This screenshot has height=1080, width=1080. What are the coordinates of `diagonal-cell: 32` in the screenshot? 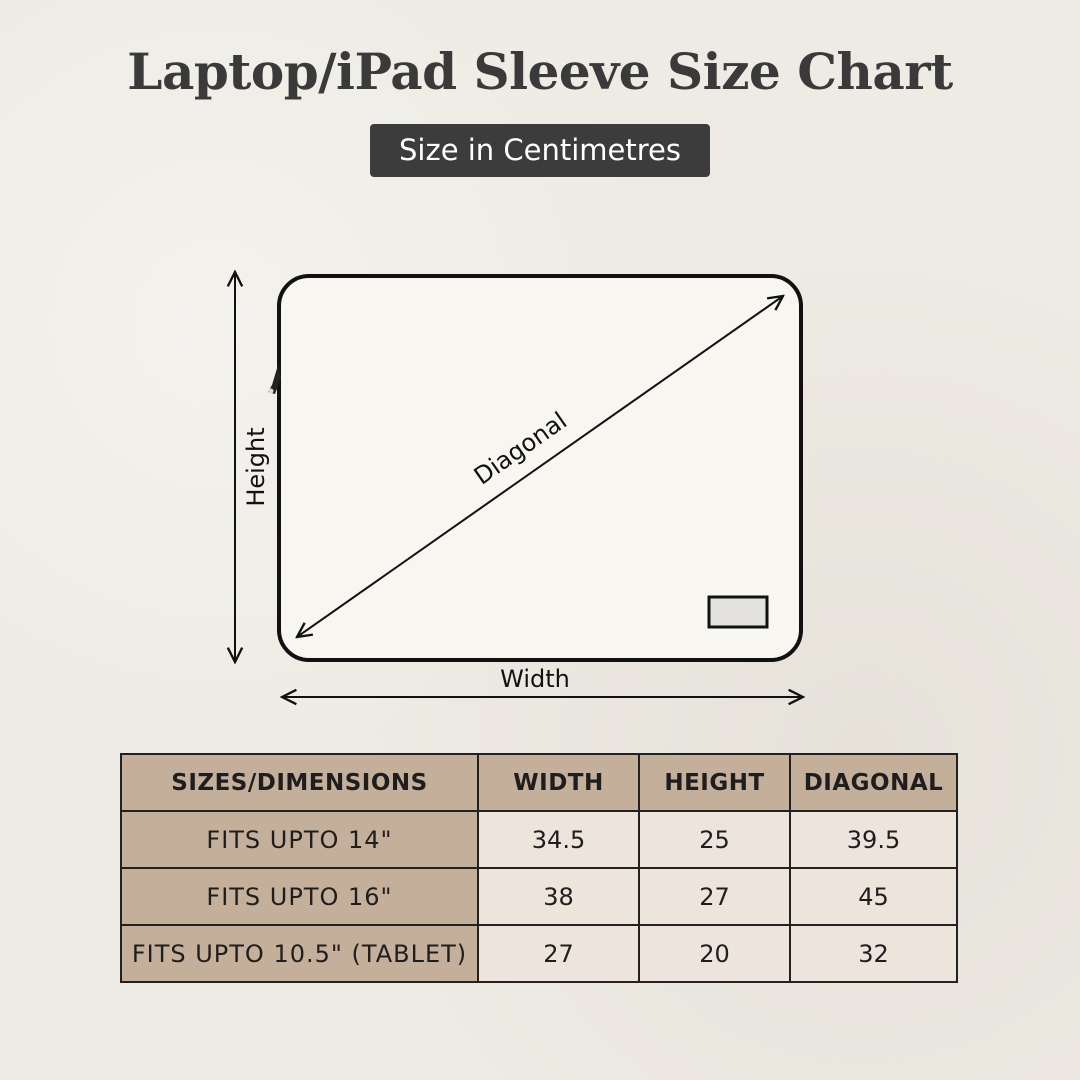 It's located at (873, 953).